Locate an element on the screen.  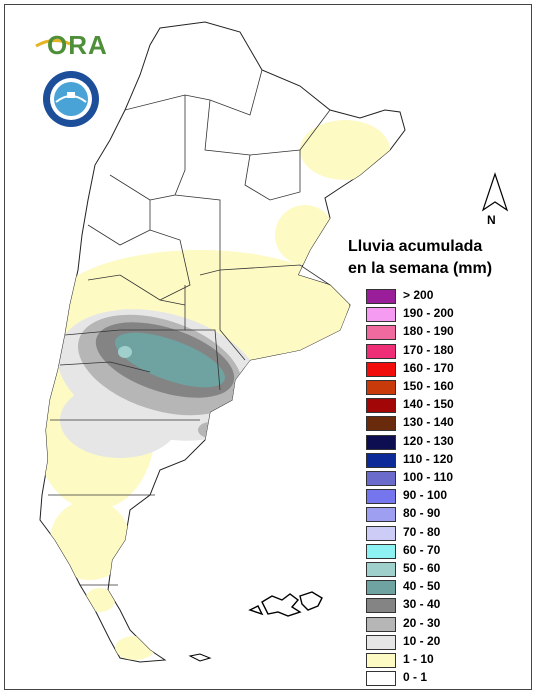
legend-item: 80 - 90 is located at coordinates (446, 515).